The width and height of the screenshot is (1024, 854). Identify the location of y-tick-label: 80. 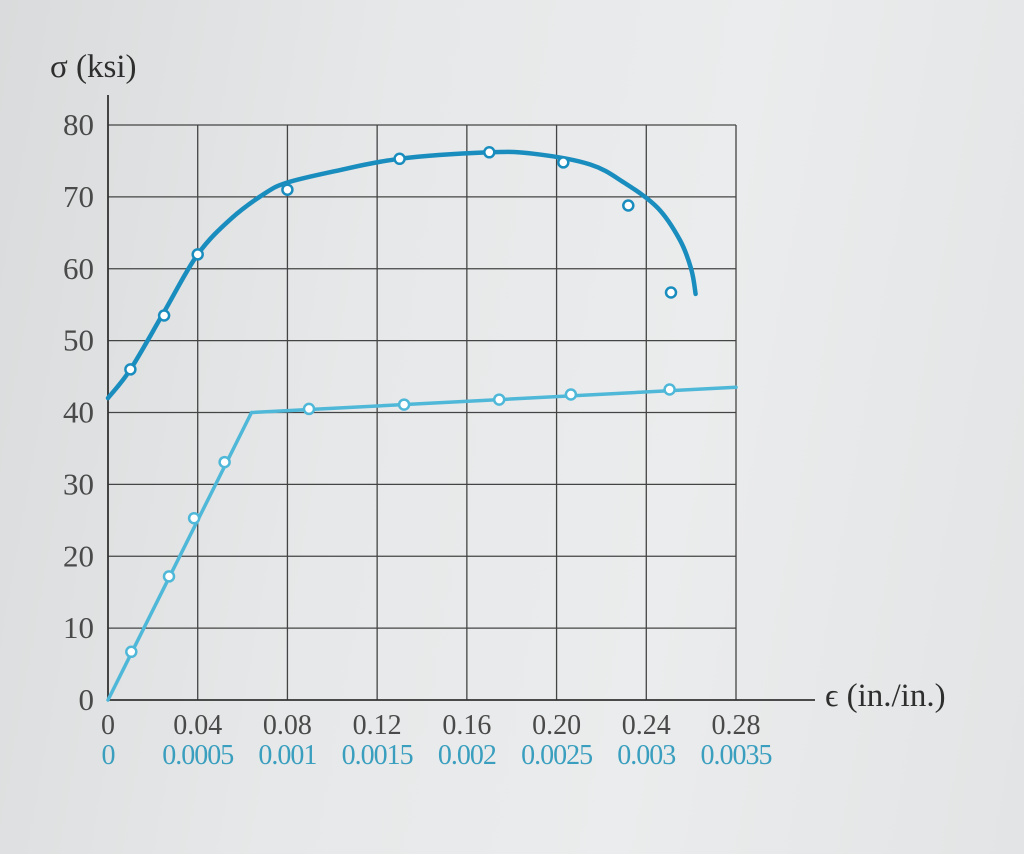
(78, 124).